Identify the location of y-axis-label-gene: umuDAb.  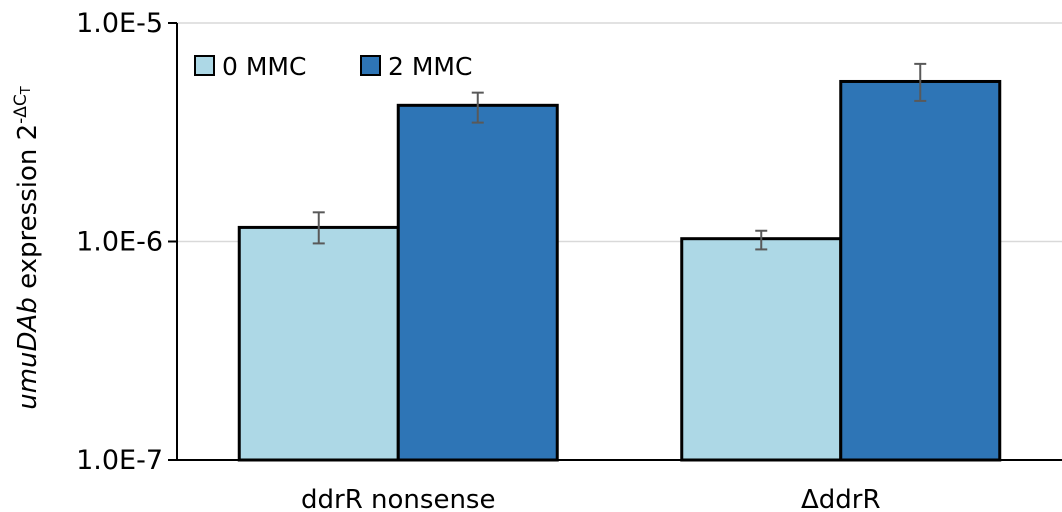
(28, 353).